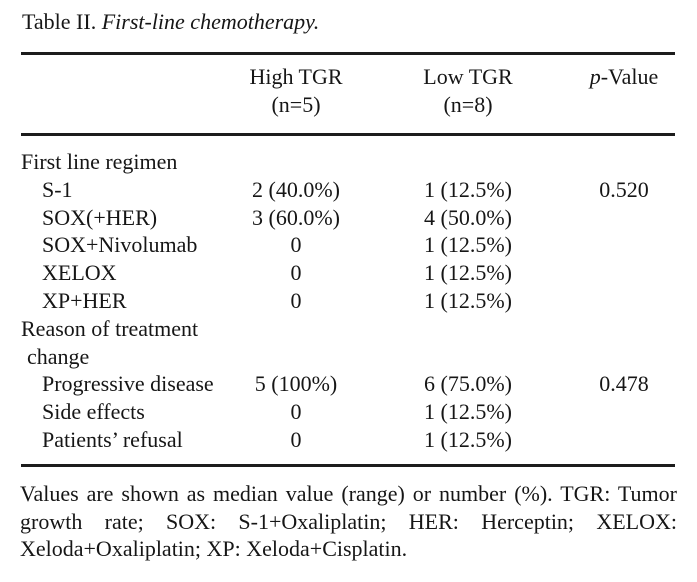  I want to click on table-title-italic: First-line chemotherapy., so click(210, 21).